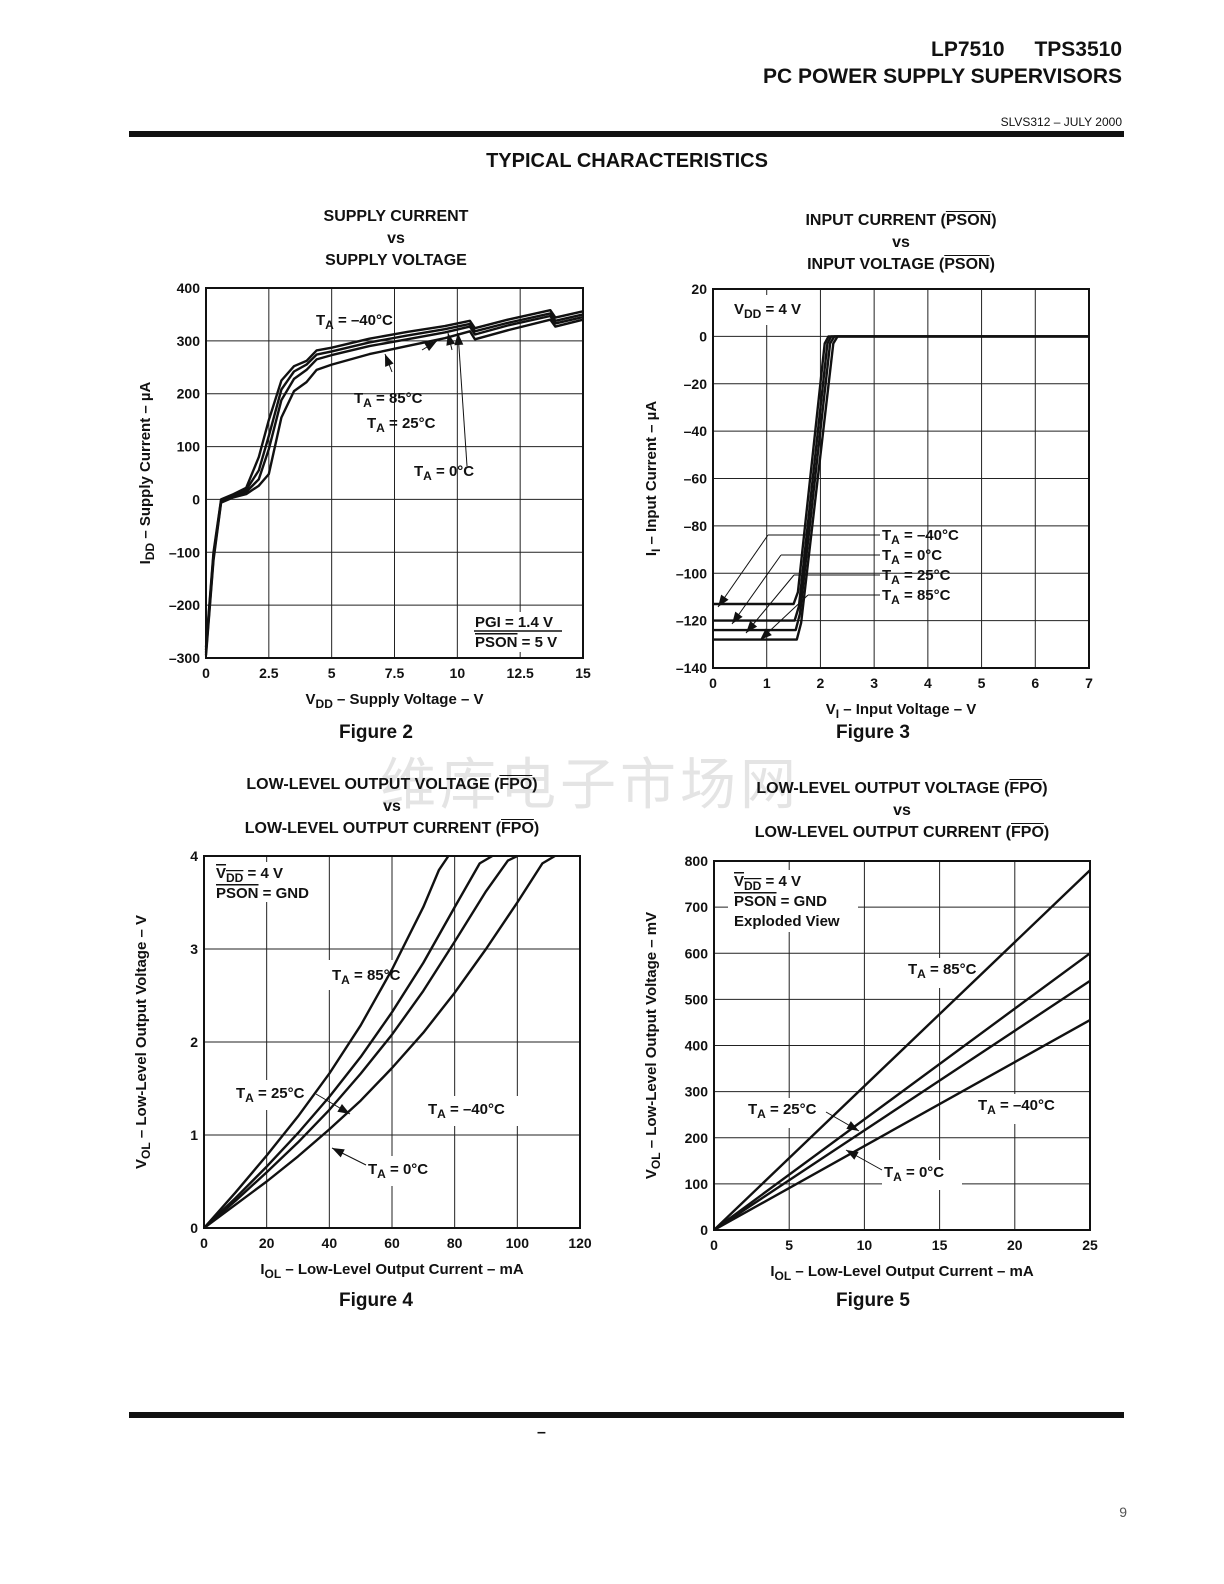 Image resolution: width=1224 pixels, height=1584 pixels. Describe the element at coordinates (330, 1243) in the screenshot. I see `fig4-xtick: 40` at that location.